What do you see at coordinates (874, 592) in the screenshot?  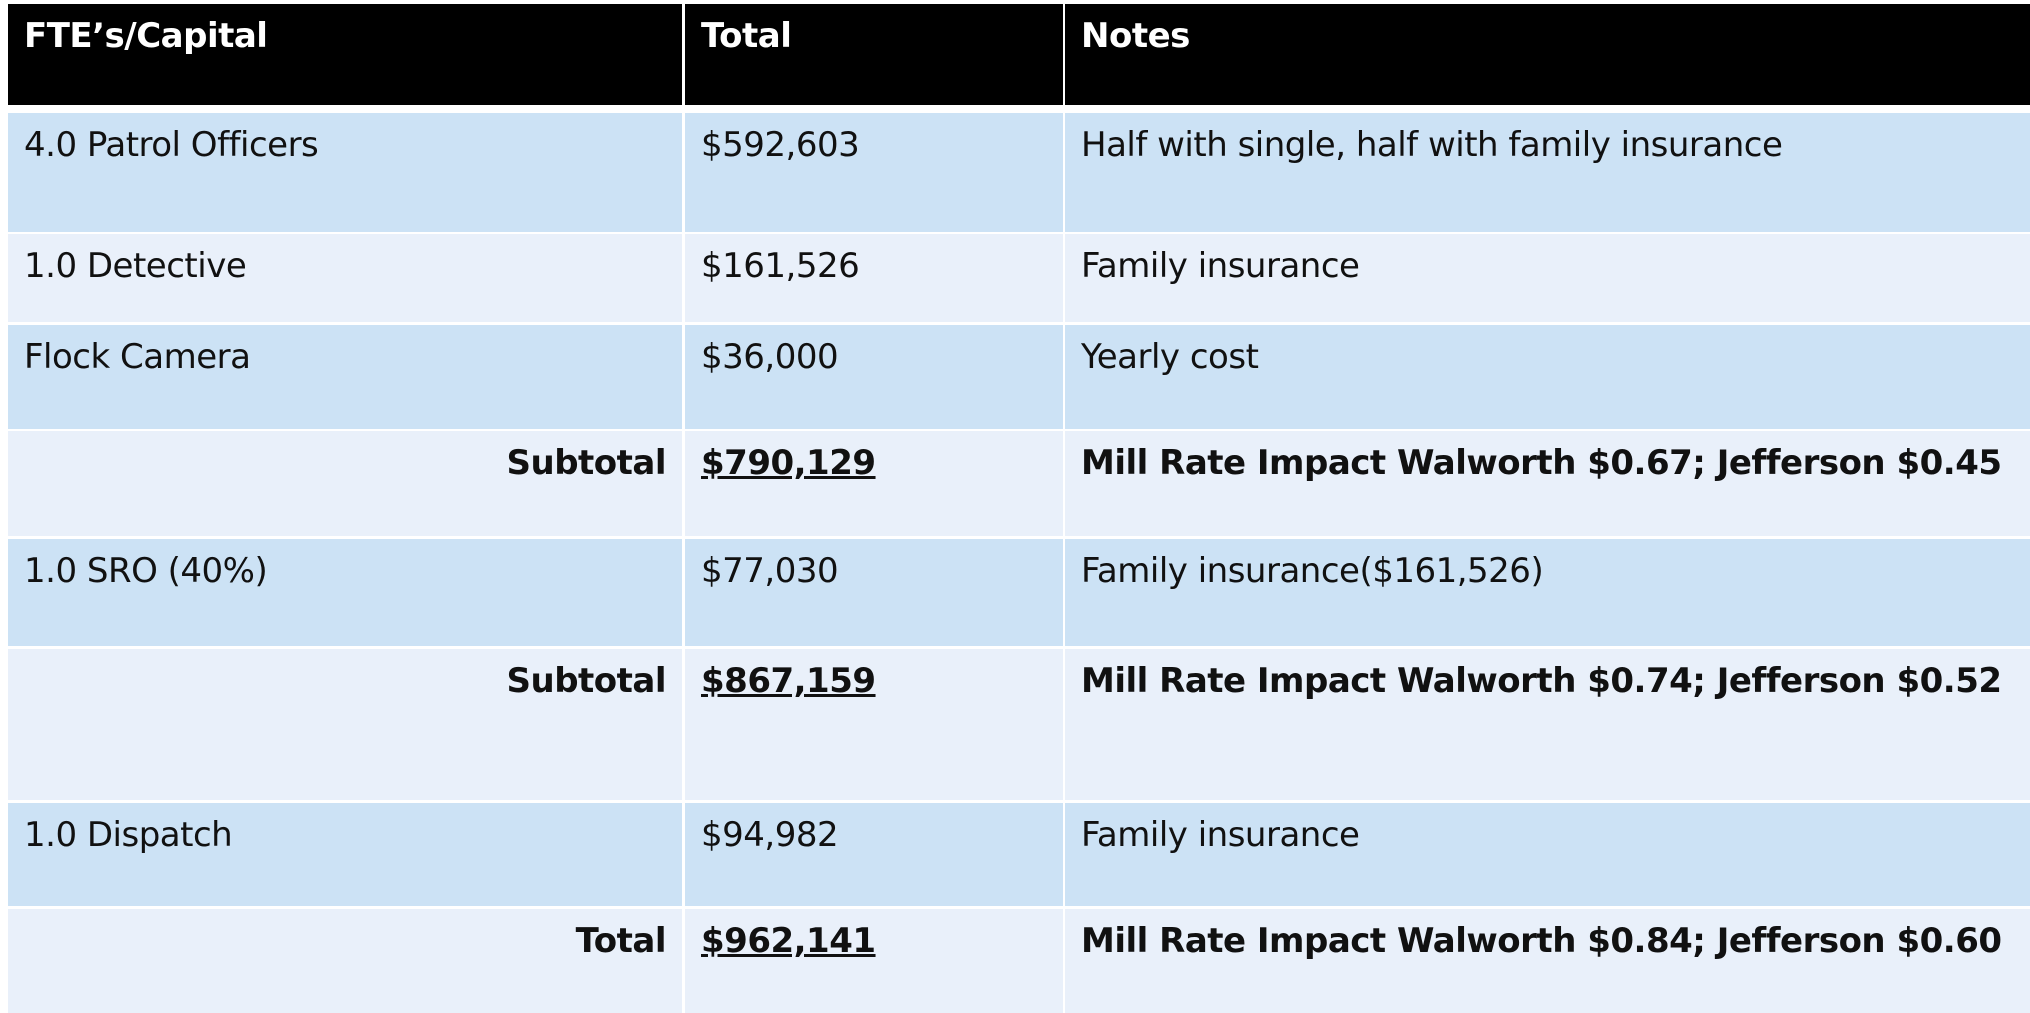 I see `table-cell: $77,030` at bounding box center [874, 592].